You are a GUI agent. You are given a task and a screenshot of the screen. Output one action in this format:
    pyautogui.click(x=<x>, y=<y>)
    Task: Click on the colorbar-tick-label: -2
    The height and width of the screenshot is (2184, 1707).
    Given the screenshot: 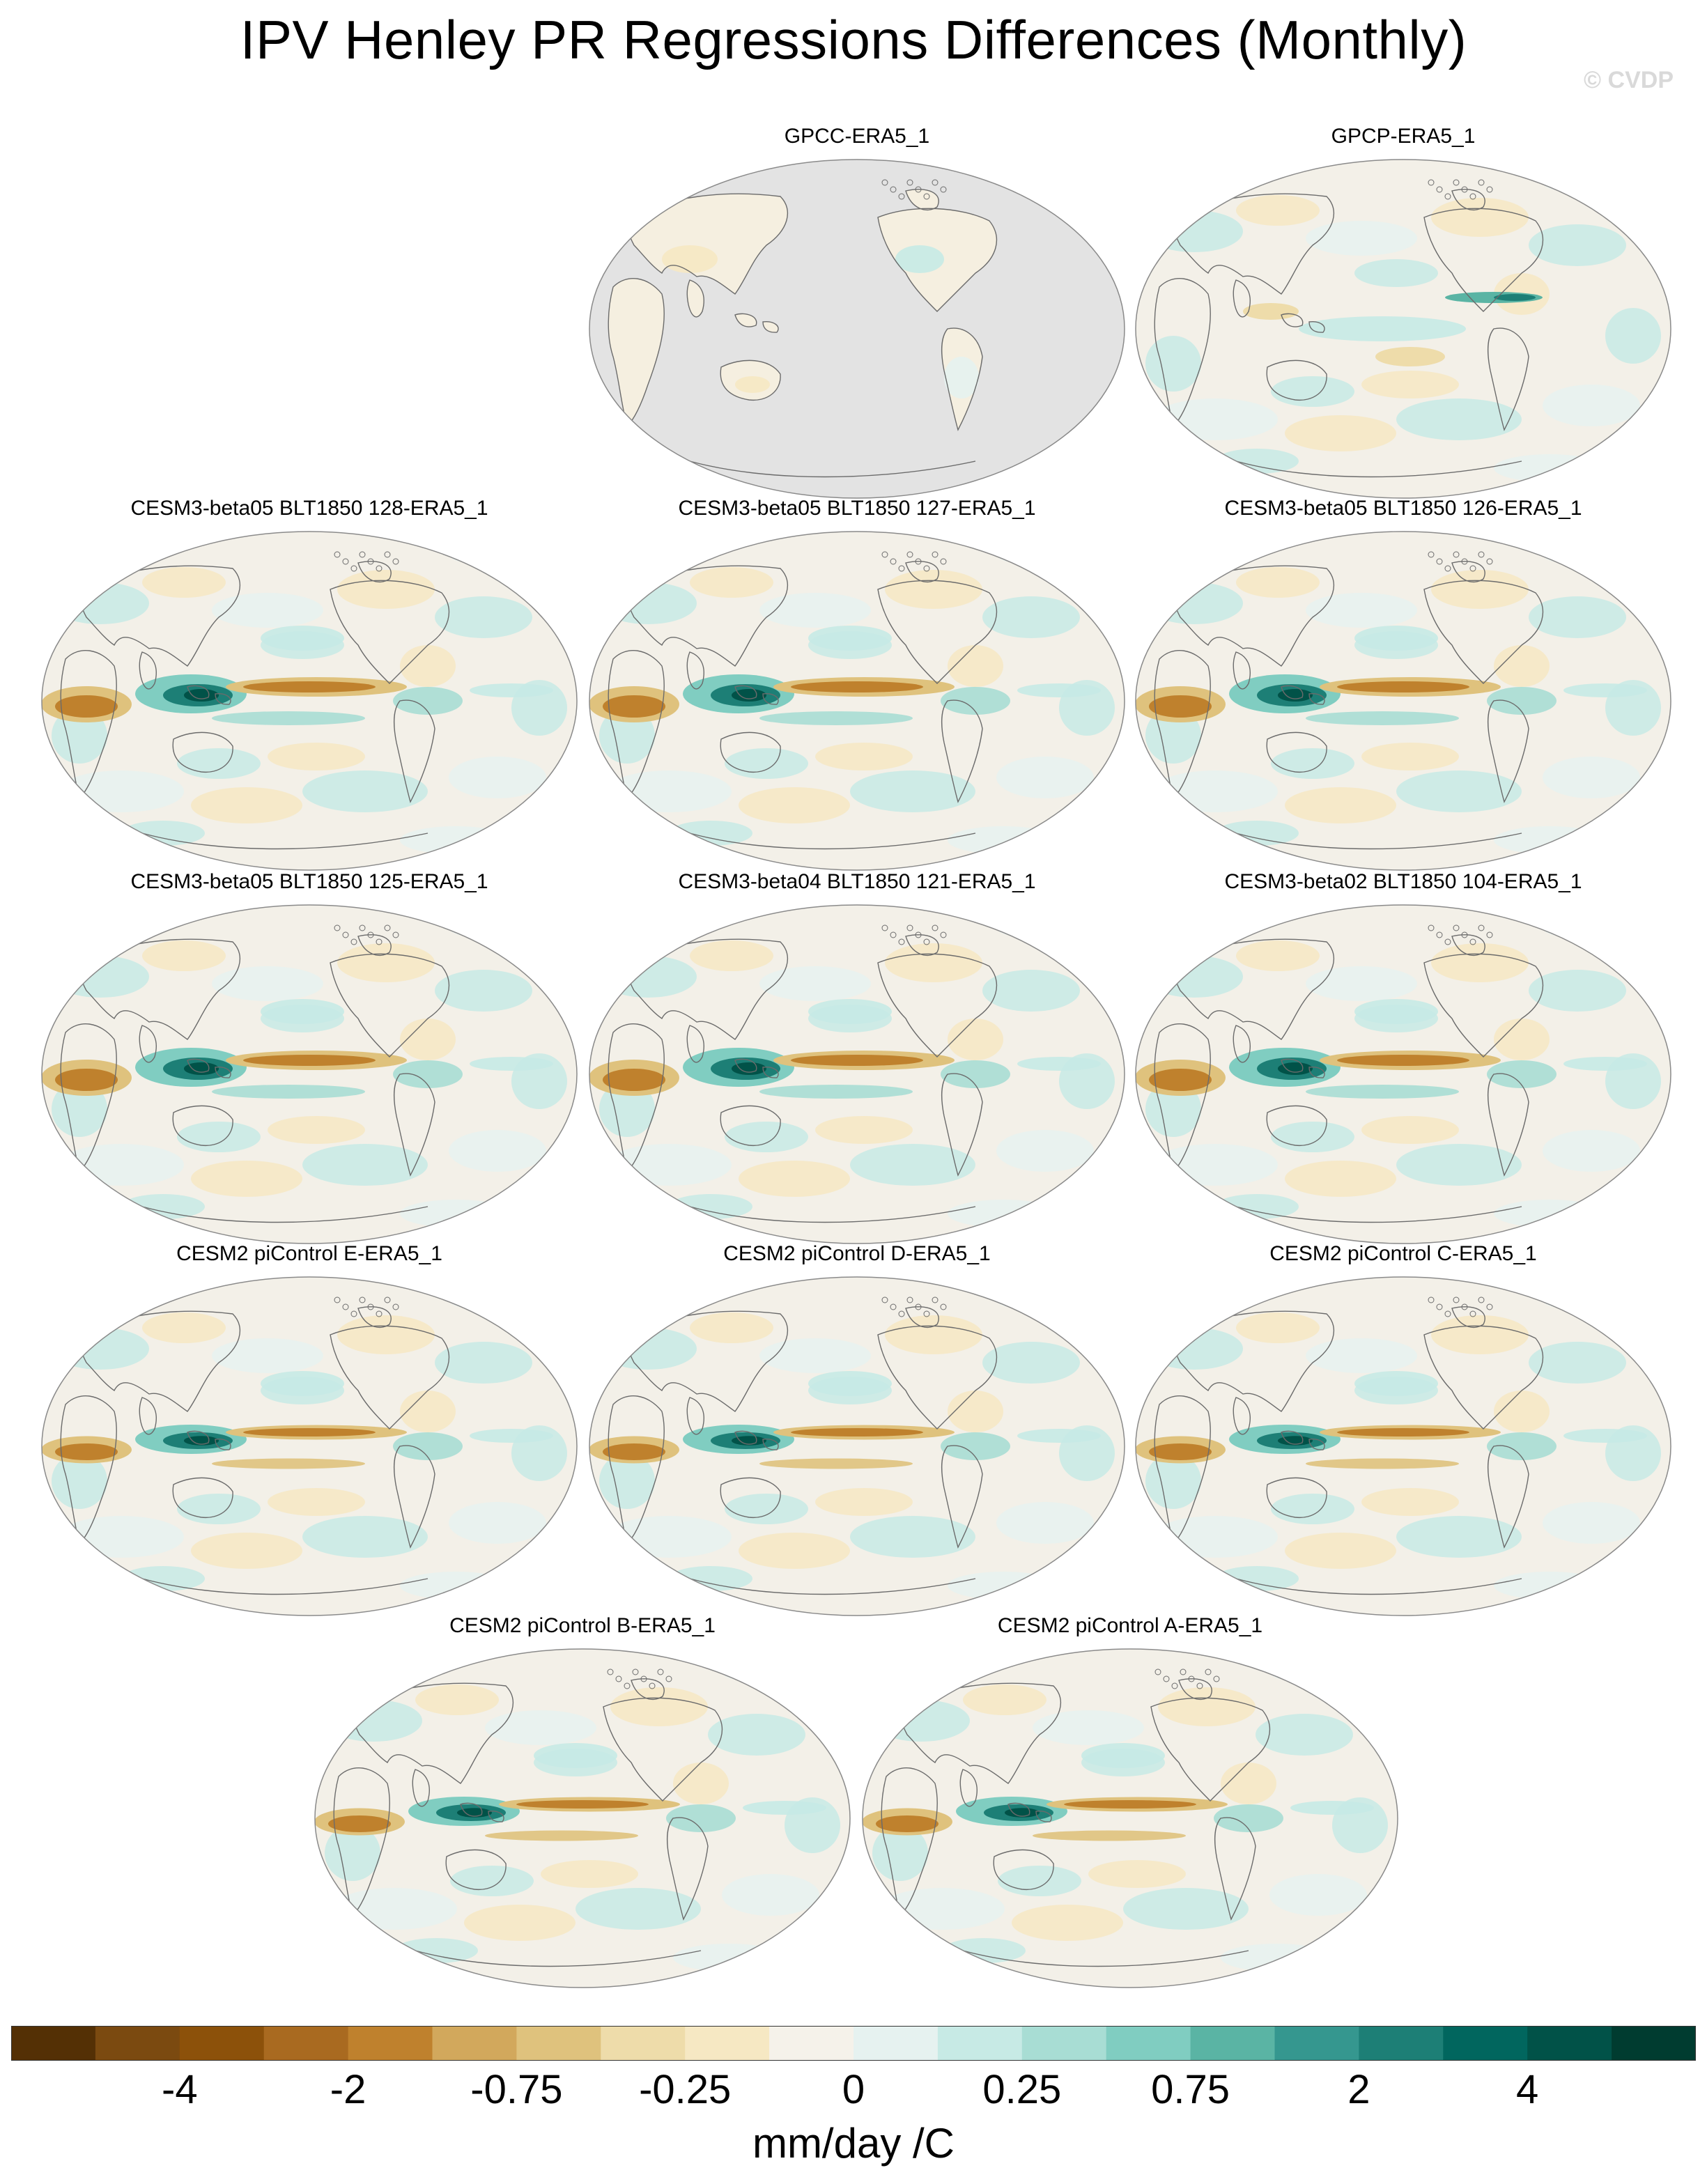 What is the action you would take?
    pyautogui.click(x=348, y=2089)
    